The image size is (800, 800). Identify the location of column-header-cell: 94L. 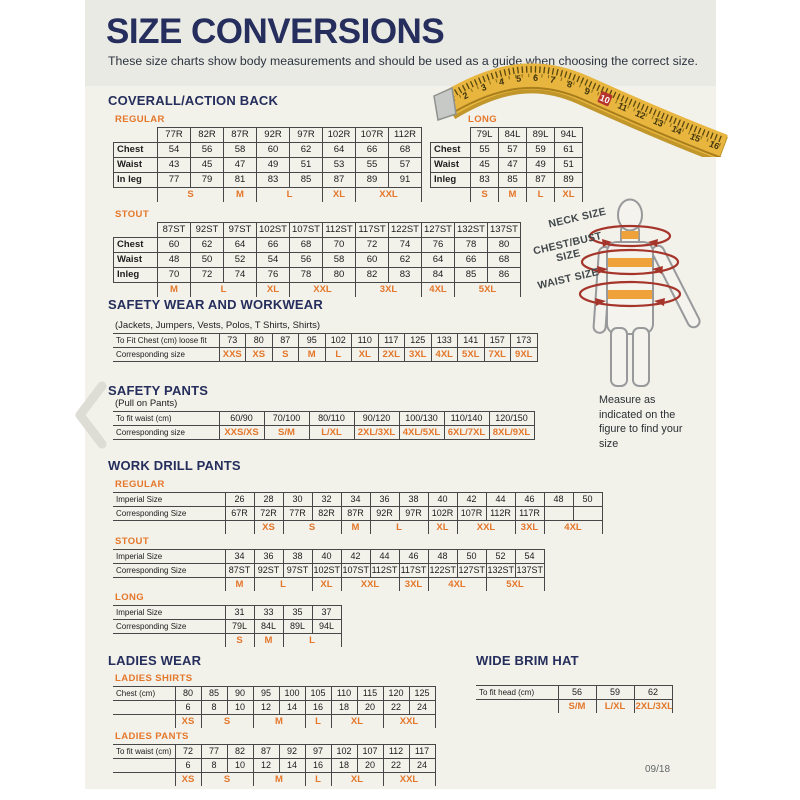
(568, 135).